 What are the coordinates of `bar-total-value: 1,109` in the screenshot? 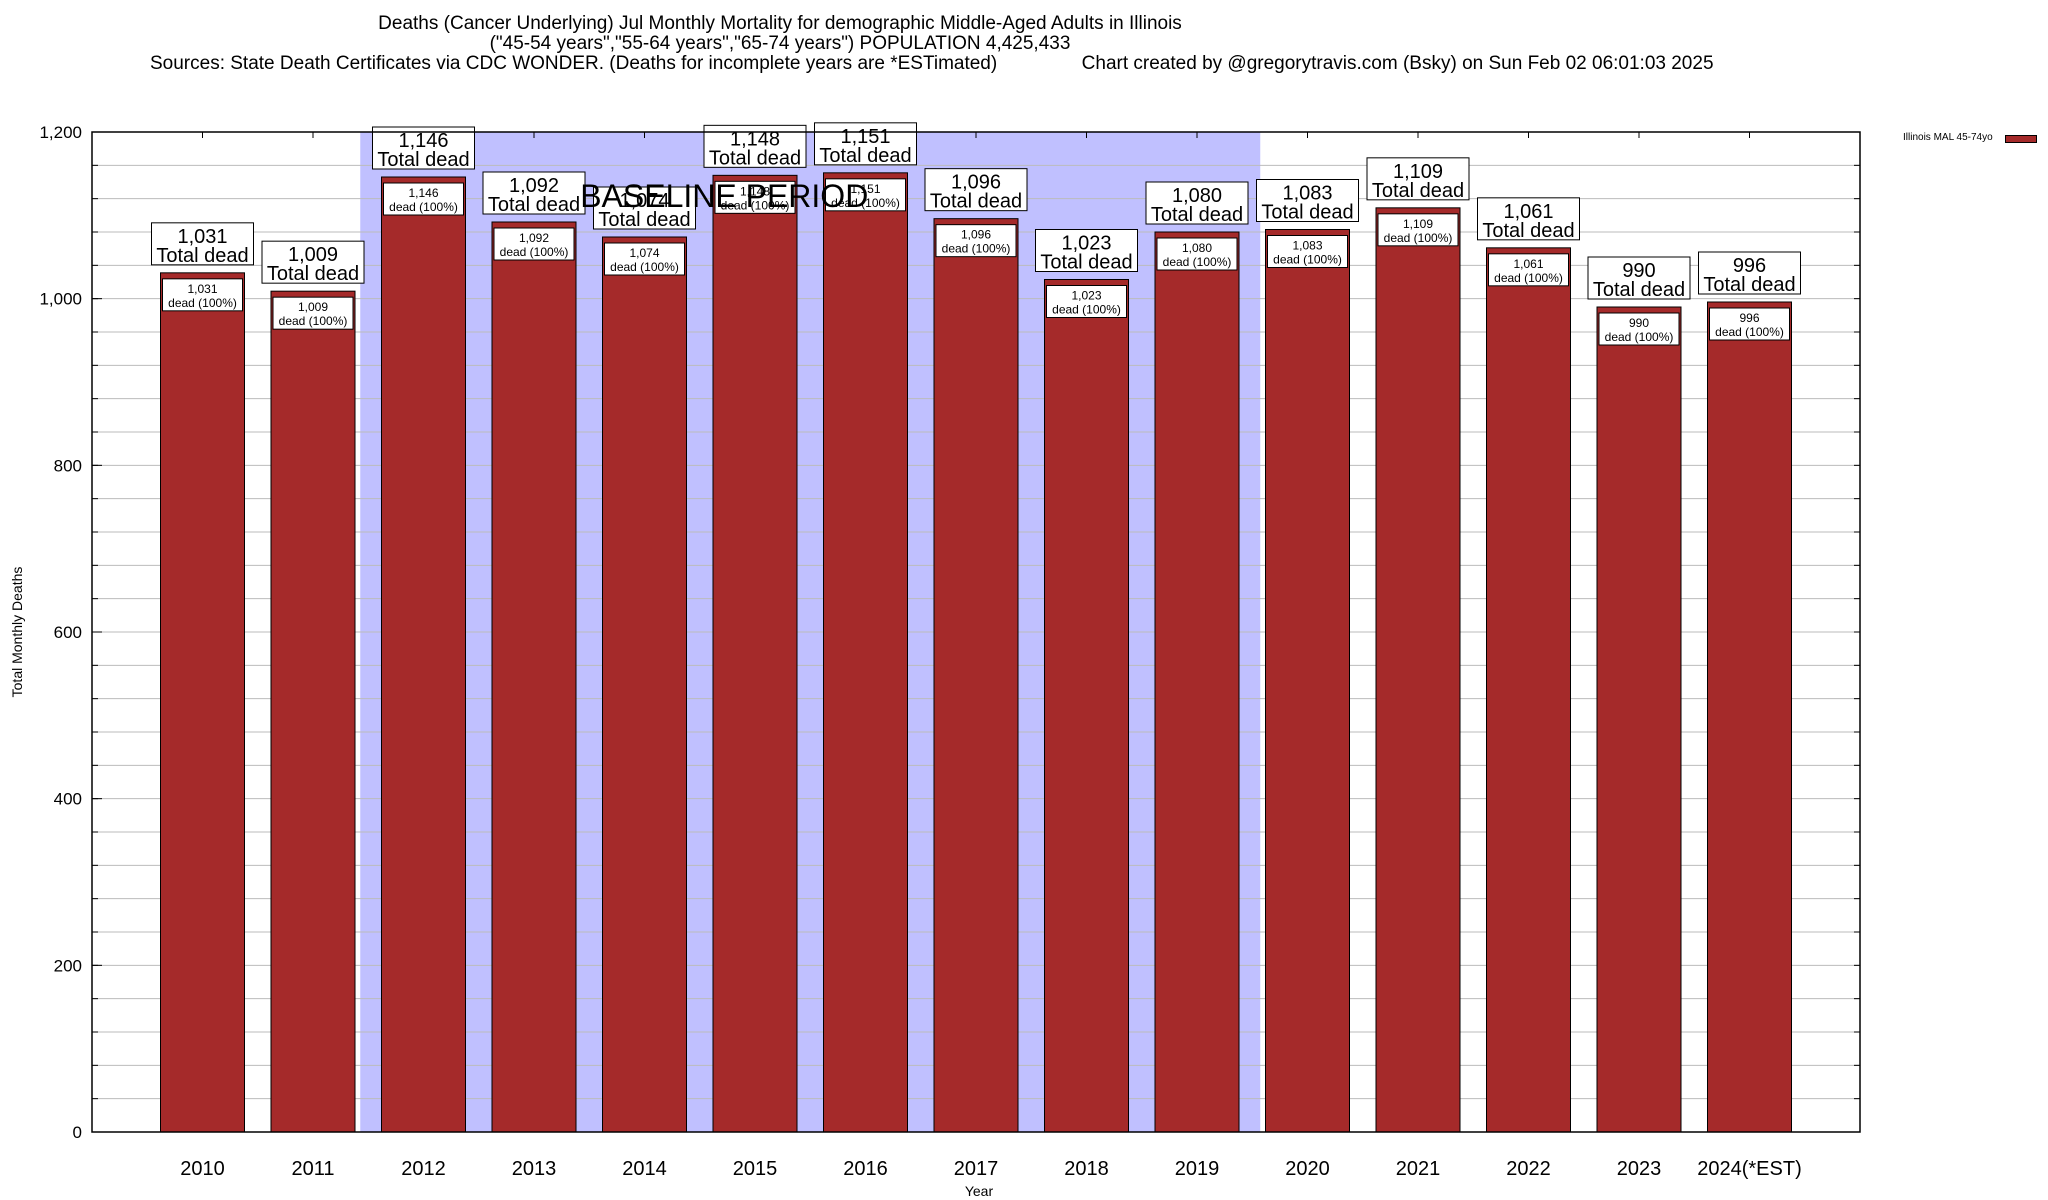 It's located at (1418, 172).